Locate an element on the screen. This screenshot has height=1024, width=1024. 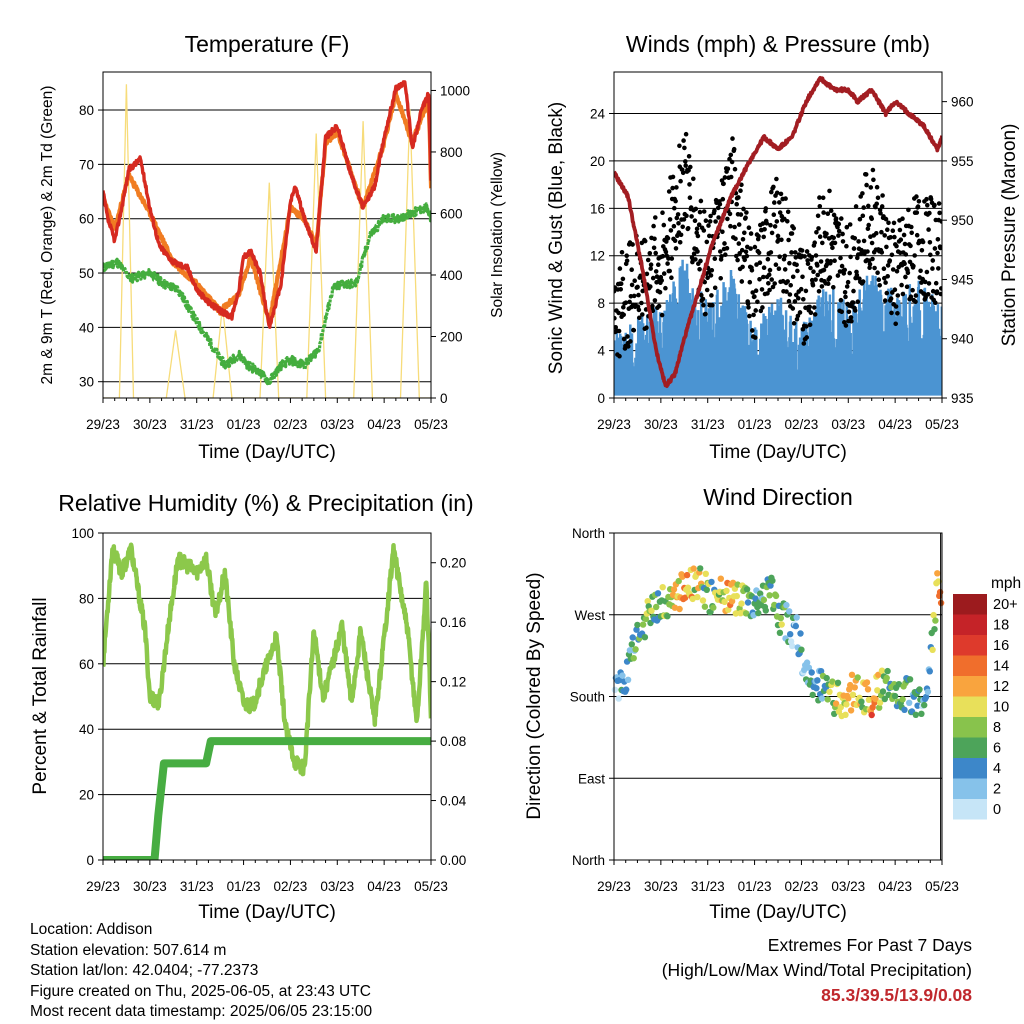
wind-xlabel: Time (Day/UTC) is located at coordinates (778, 452).